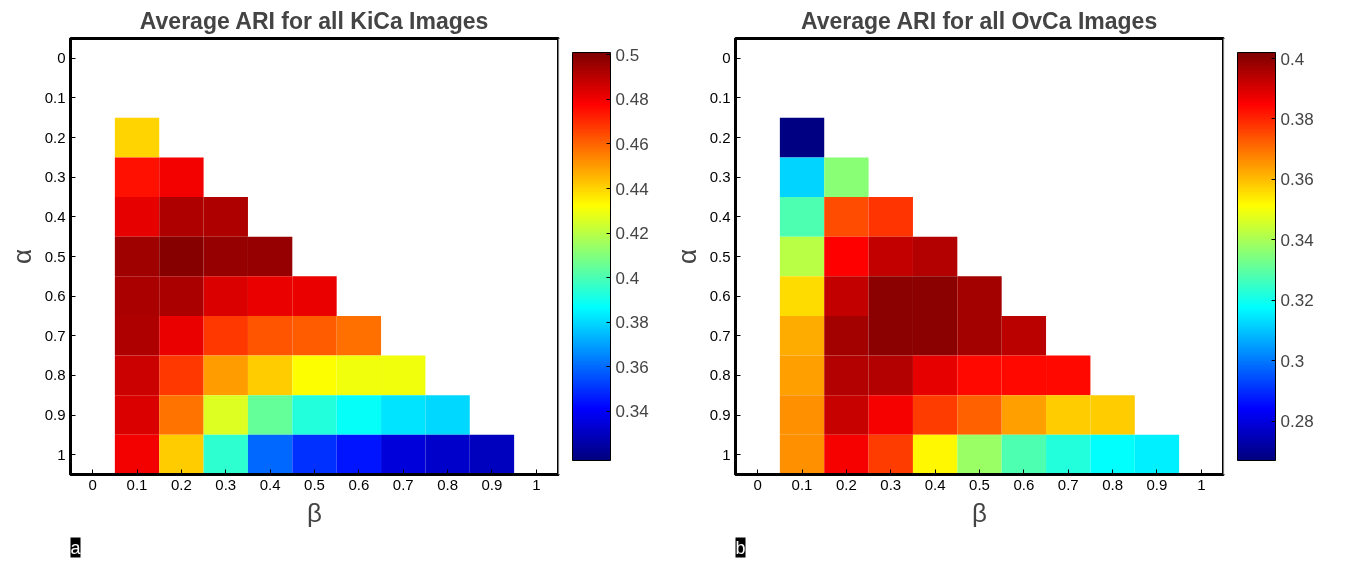  What do you see at coordinates (740, 547) in the screenshot?
I see `text: b` at bounding box center [740, 547].